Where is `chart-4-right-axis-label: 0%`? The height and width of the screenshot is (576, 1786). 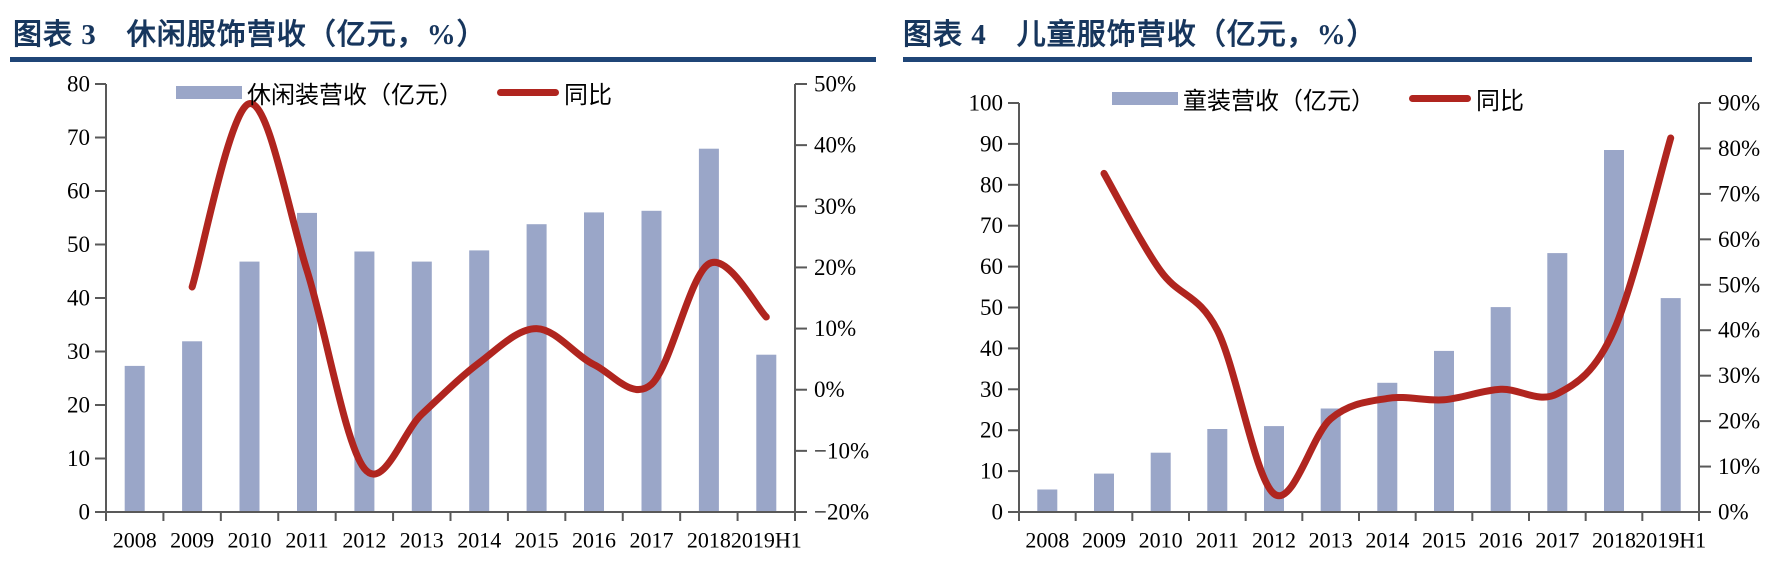 chart-4-right-axis-label: 0% is located at coordinates (1733, 512).